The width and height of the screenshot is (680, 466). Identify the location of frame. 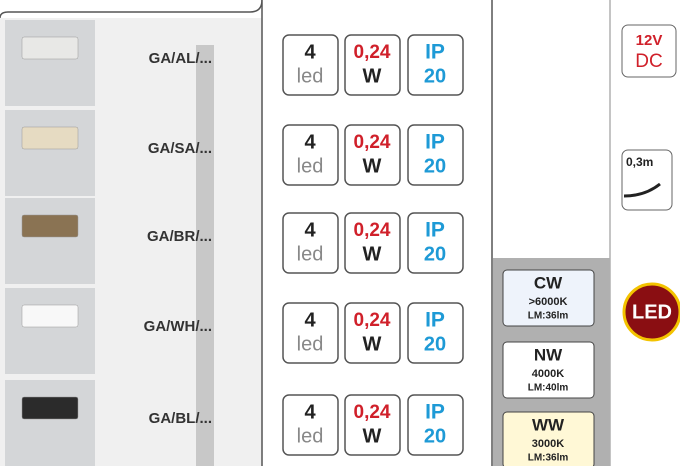
(131, 9).